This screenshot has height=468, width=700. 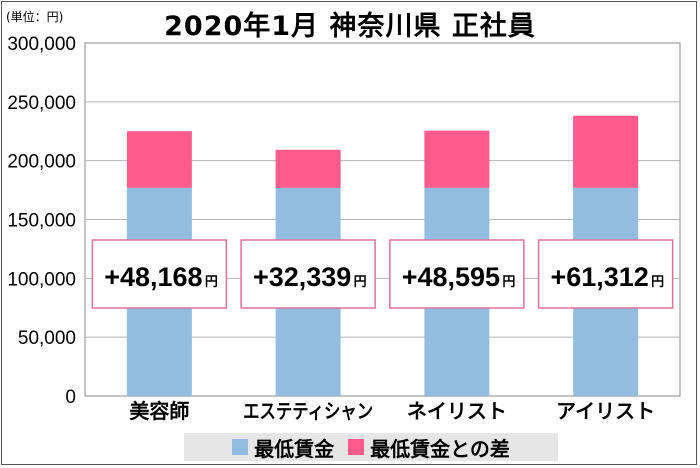 What do you see at coordinates (41, 279) in the screenshot?
I see `y-tick-label: 100,000` at bounding box center [41, 279].